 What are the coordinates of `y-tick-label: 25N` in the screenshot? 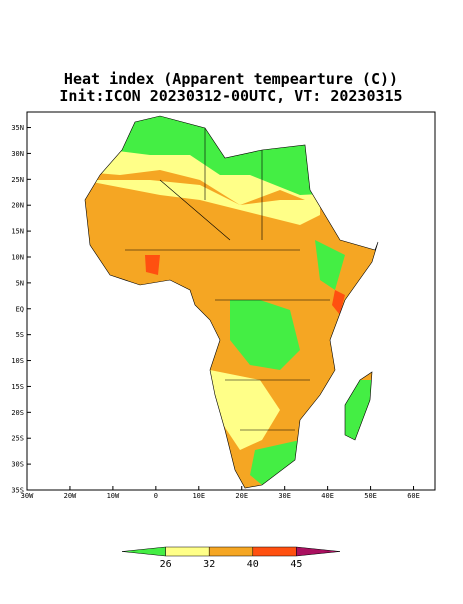 It's located at (17, 180).